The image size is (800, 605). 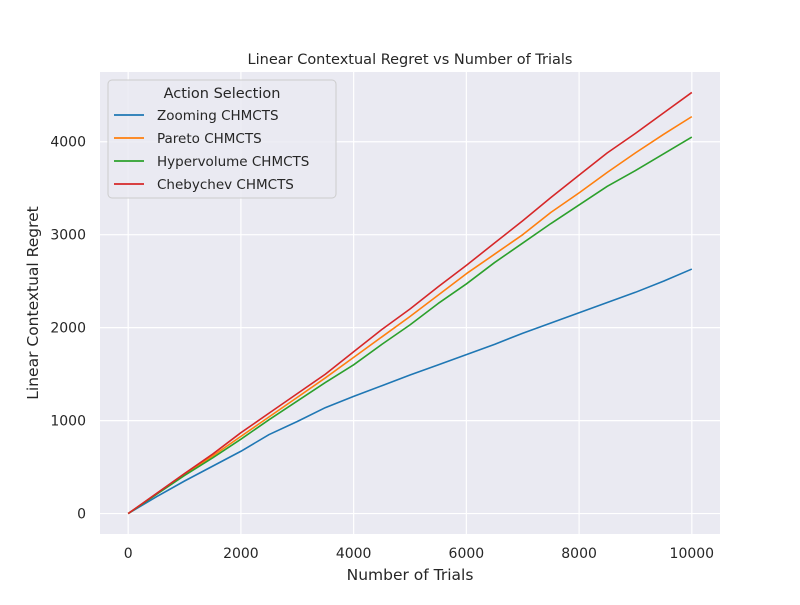 What do you see at coordinates (218, 116) in the screenshot?
I see `legend-label: Zooming CHMCTS` at bounding box center [218, 116].